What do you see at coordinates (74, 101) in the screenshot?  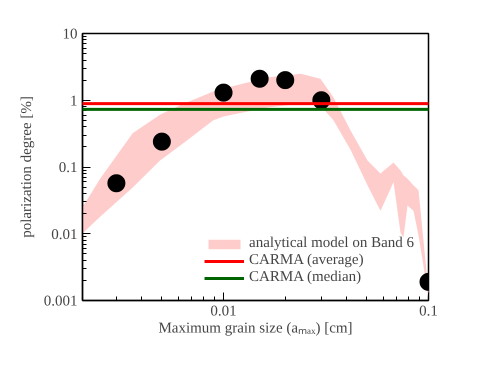 I see `y-tick-label: 1` at bounding box center [74, 101].